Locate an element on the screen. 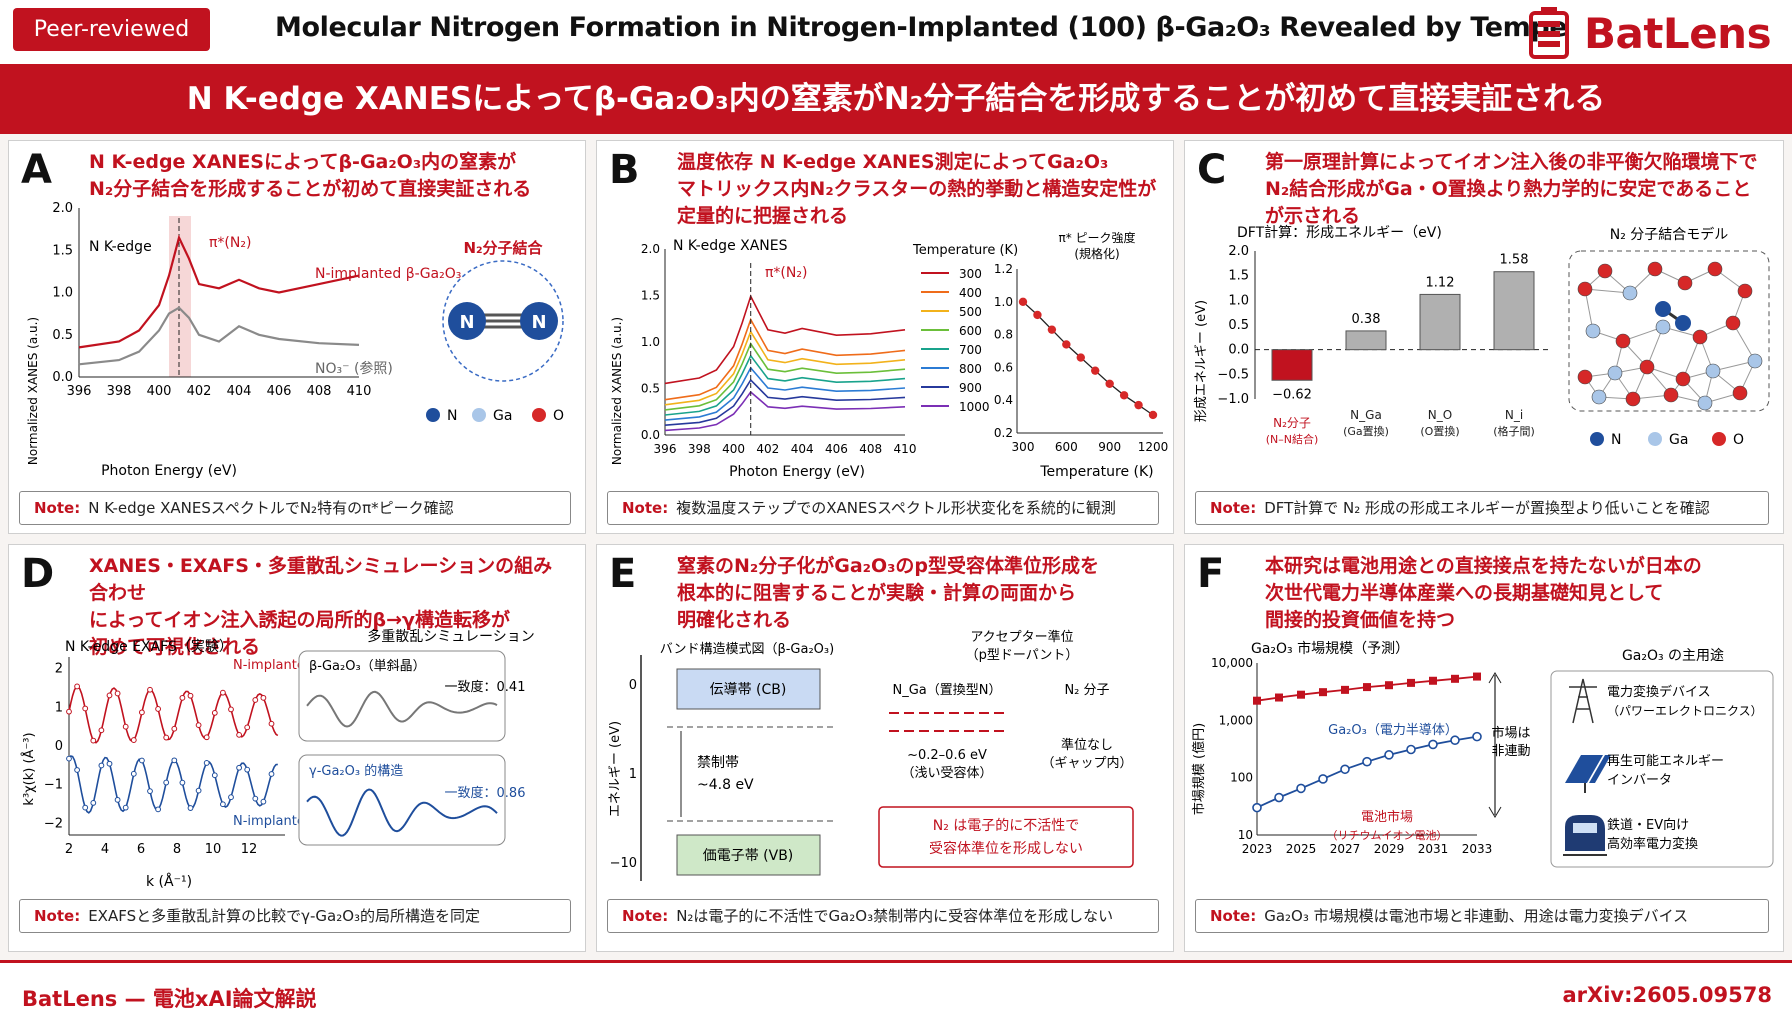 The width and height of the screenshot is (1792, 1024). x-tick-label: 396 is located at coordinates (79, 391).